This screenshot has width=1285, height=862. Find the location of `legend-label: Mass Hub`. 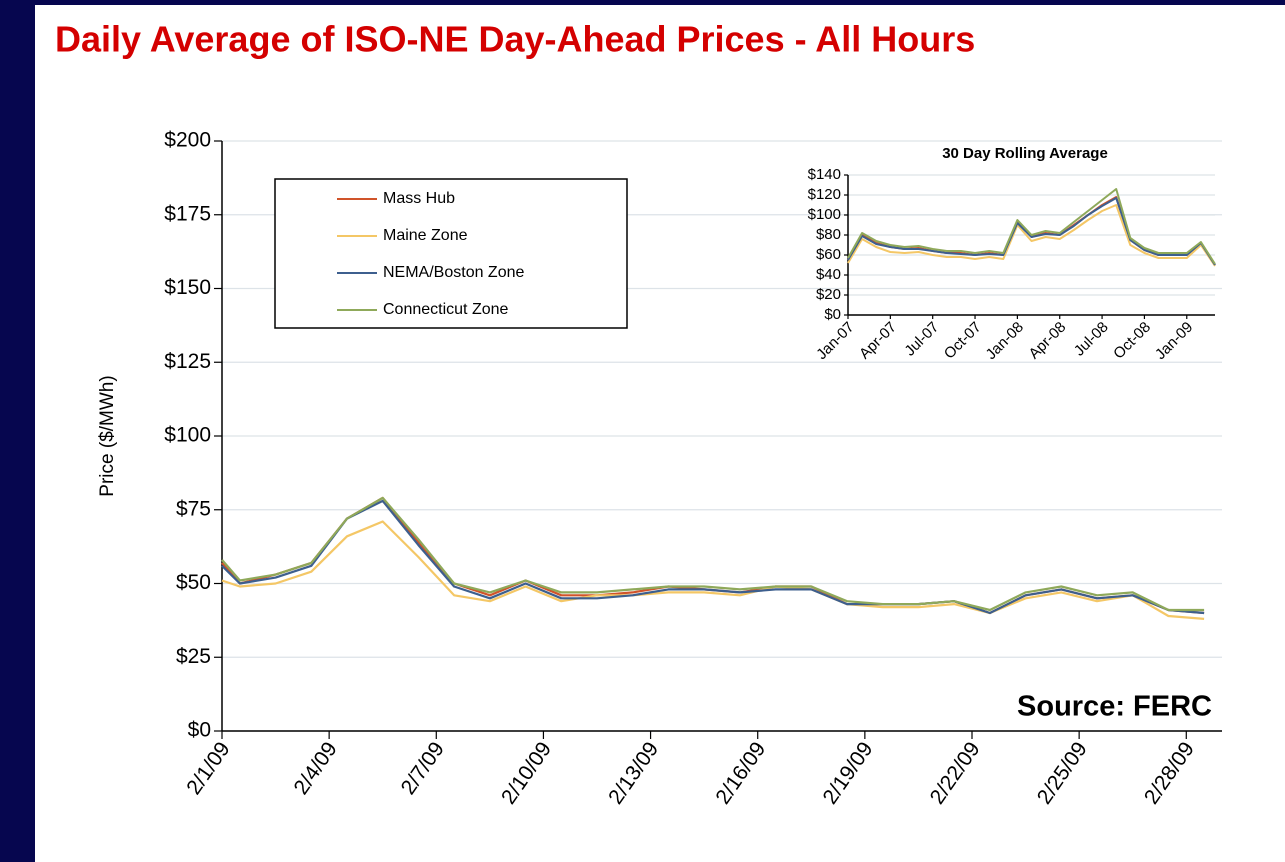

legend-label: Mass Hub is located at coordinates (419, 198).